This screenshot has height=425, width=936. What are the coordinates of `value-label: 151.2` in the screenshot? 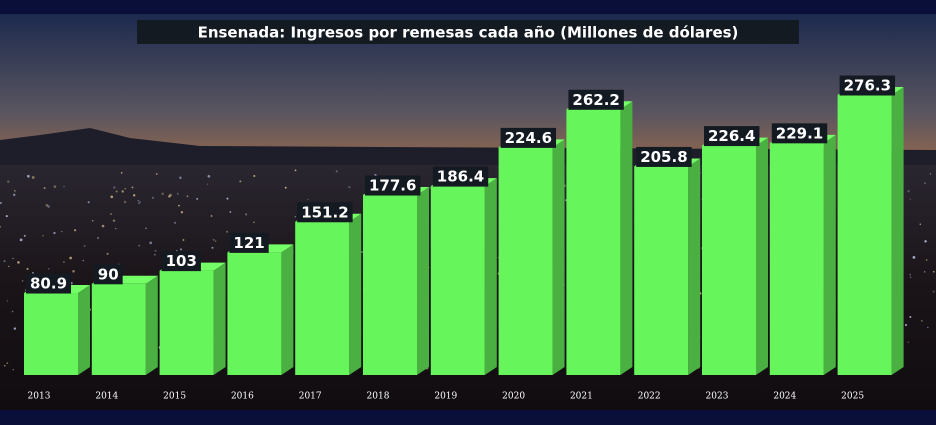 It's located at (324, 212).